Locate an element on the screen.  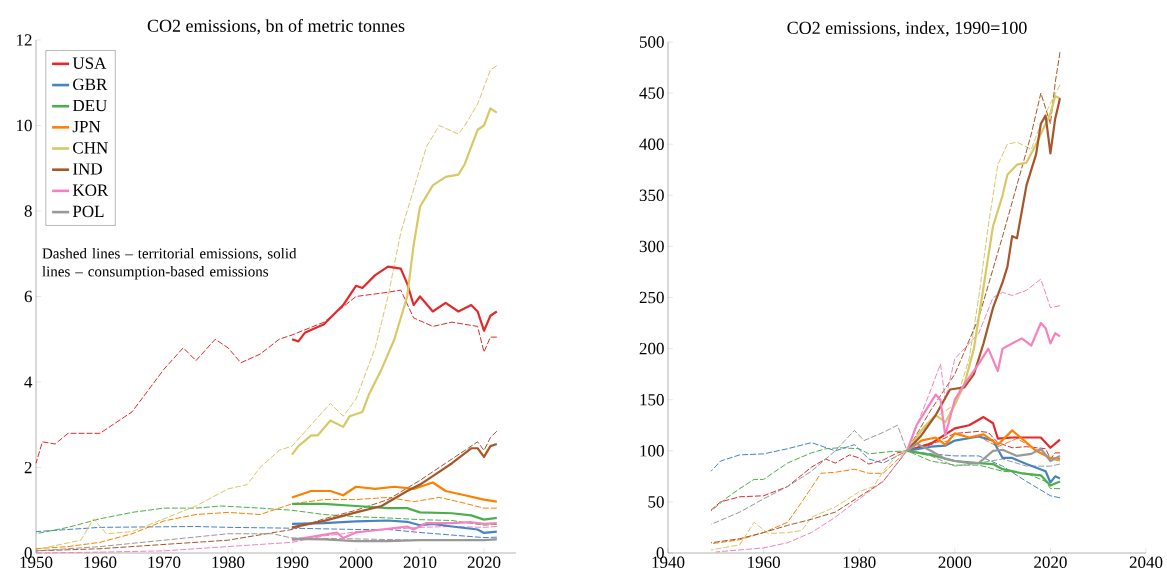
chart-title: CO2 emissions, bn of metric tonnes is located at coordinates (276, 27).